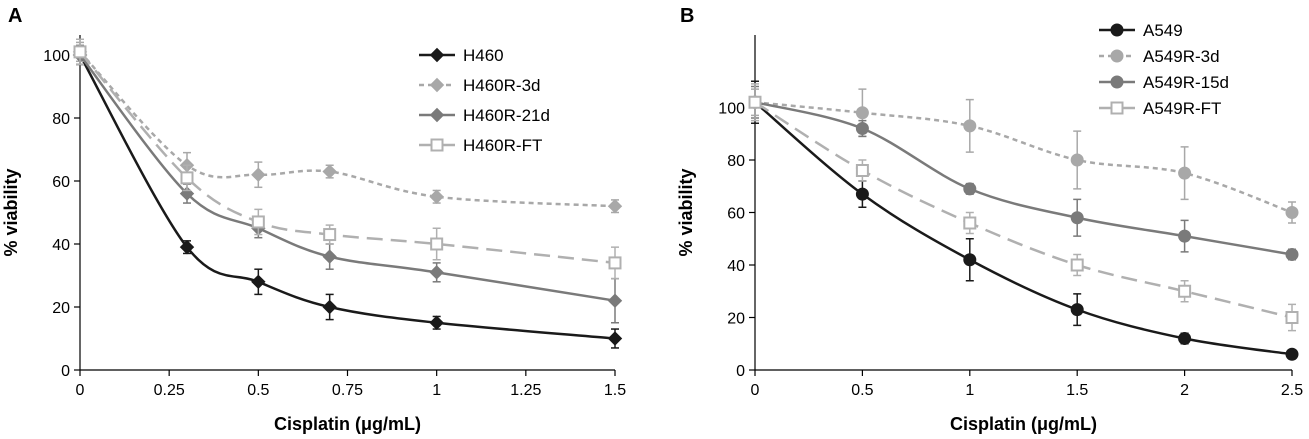 Image resolution: width=1309 pixels, height=439 pixels. I want to click on legend-item: H460R-21d, so click(484, 115).